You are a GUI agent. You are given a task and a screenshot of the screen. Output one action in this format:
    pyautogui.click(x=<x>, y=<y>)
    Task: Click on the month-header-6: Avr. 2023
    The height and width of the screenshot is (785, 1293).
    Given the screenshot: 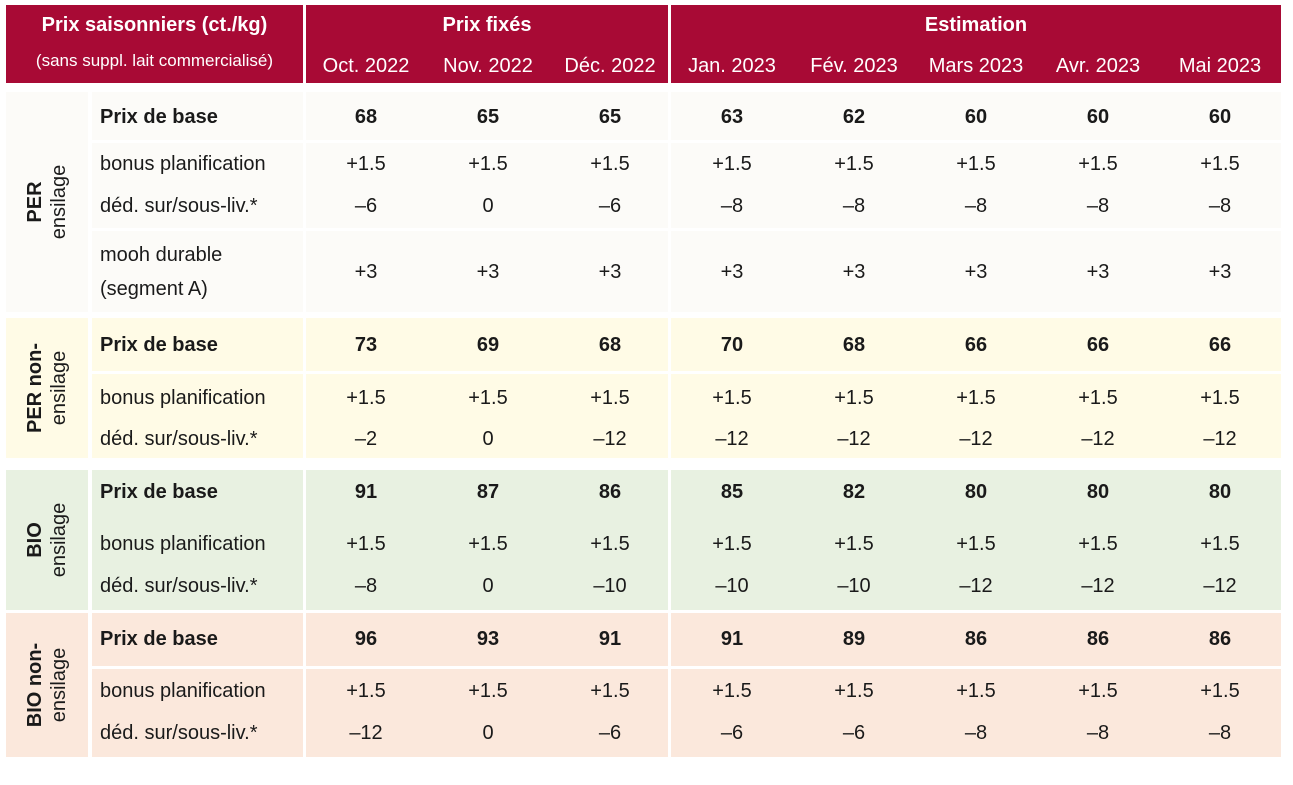 What is the action you would take?
    pyautogui.click(x=1098, y=66)
    